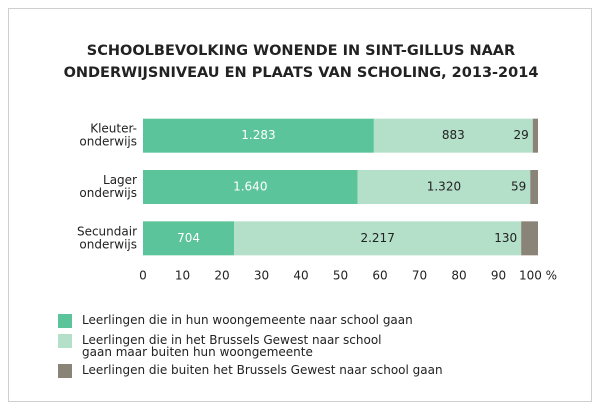 The width and height of the screenshot is (602, 412). What do you see at coordinates (521, 135) in the screenshot?
I see `data-label: 29` at bounding box center [521, 135].